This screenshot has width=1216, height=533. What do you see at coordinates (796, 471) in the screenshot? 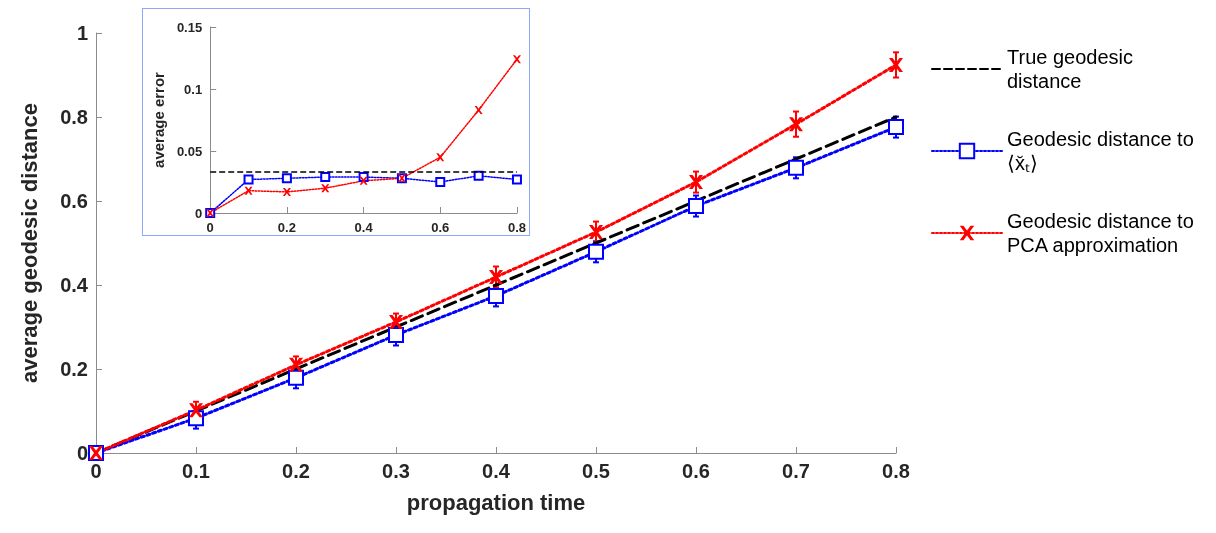
I see `x-tick-label: 0.7` at bounding box center [796, 471].